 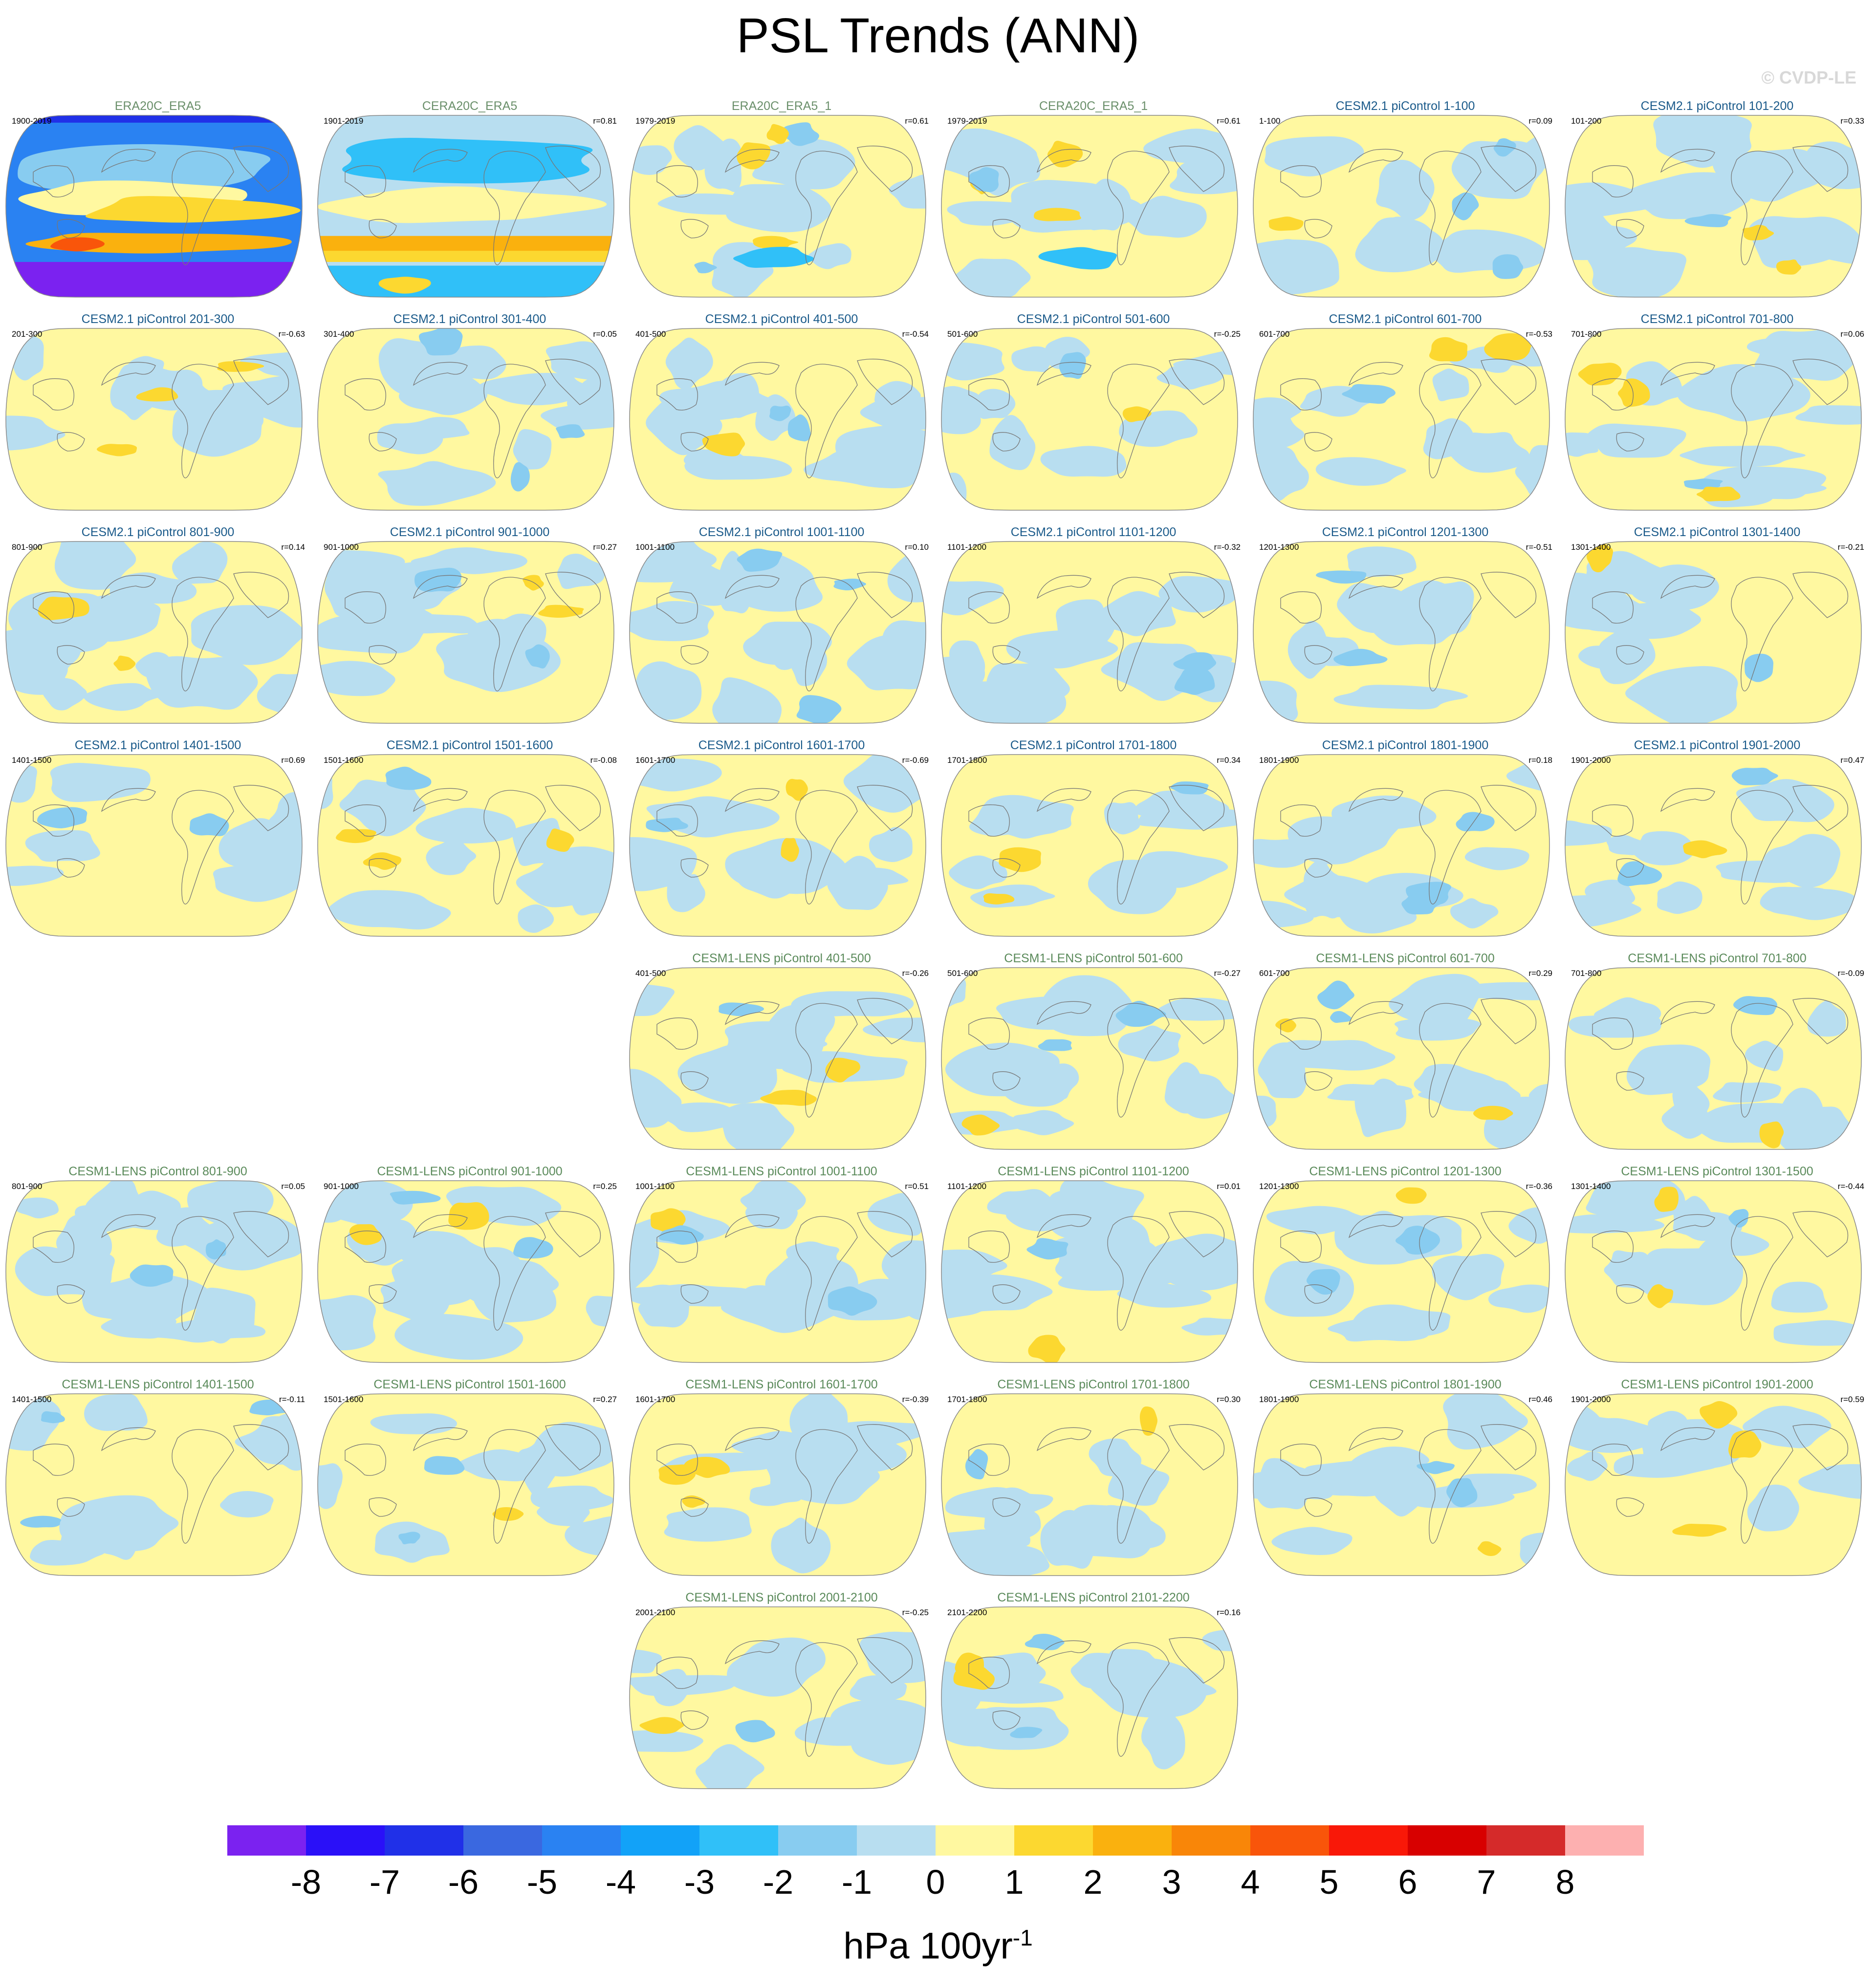 I want to click on panel-years: 101-200, so click(x=1586, y=121).